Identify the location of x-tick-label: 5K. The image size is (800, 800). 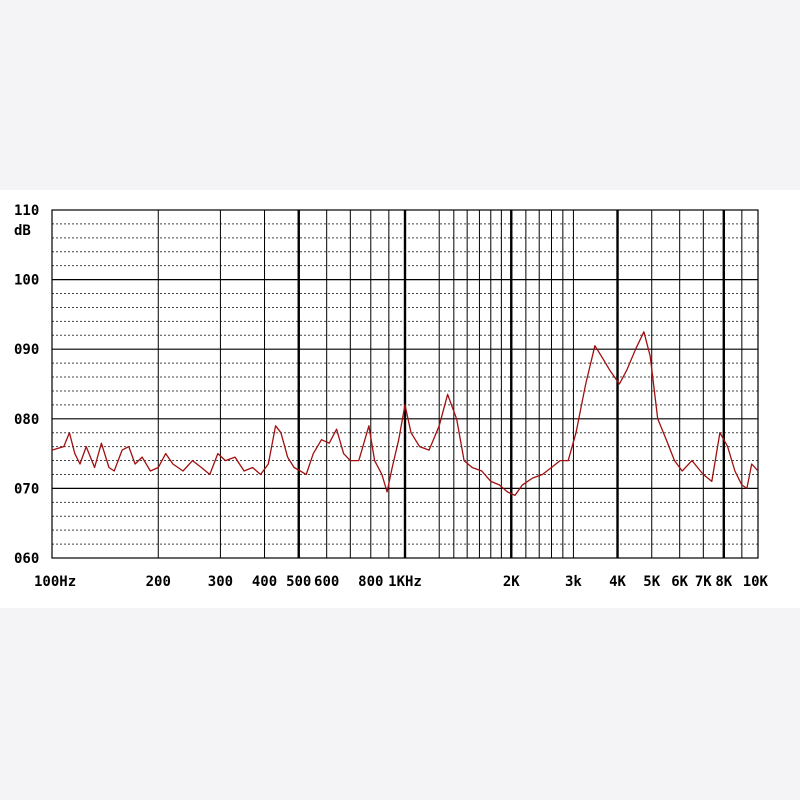
(651, 582).